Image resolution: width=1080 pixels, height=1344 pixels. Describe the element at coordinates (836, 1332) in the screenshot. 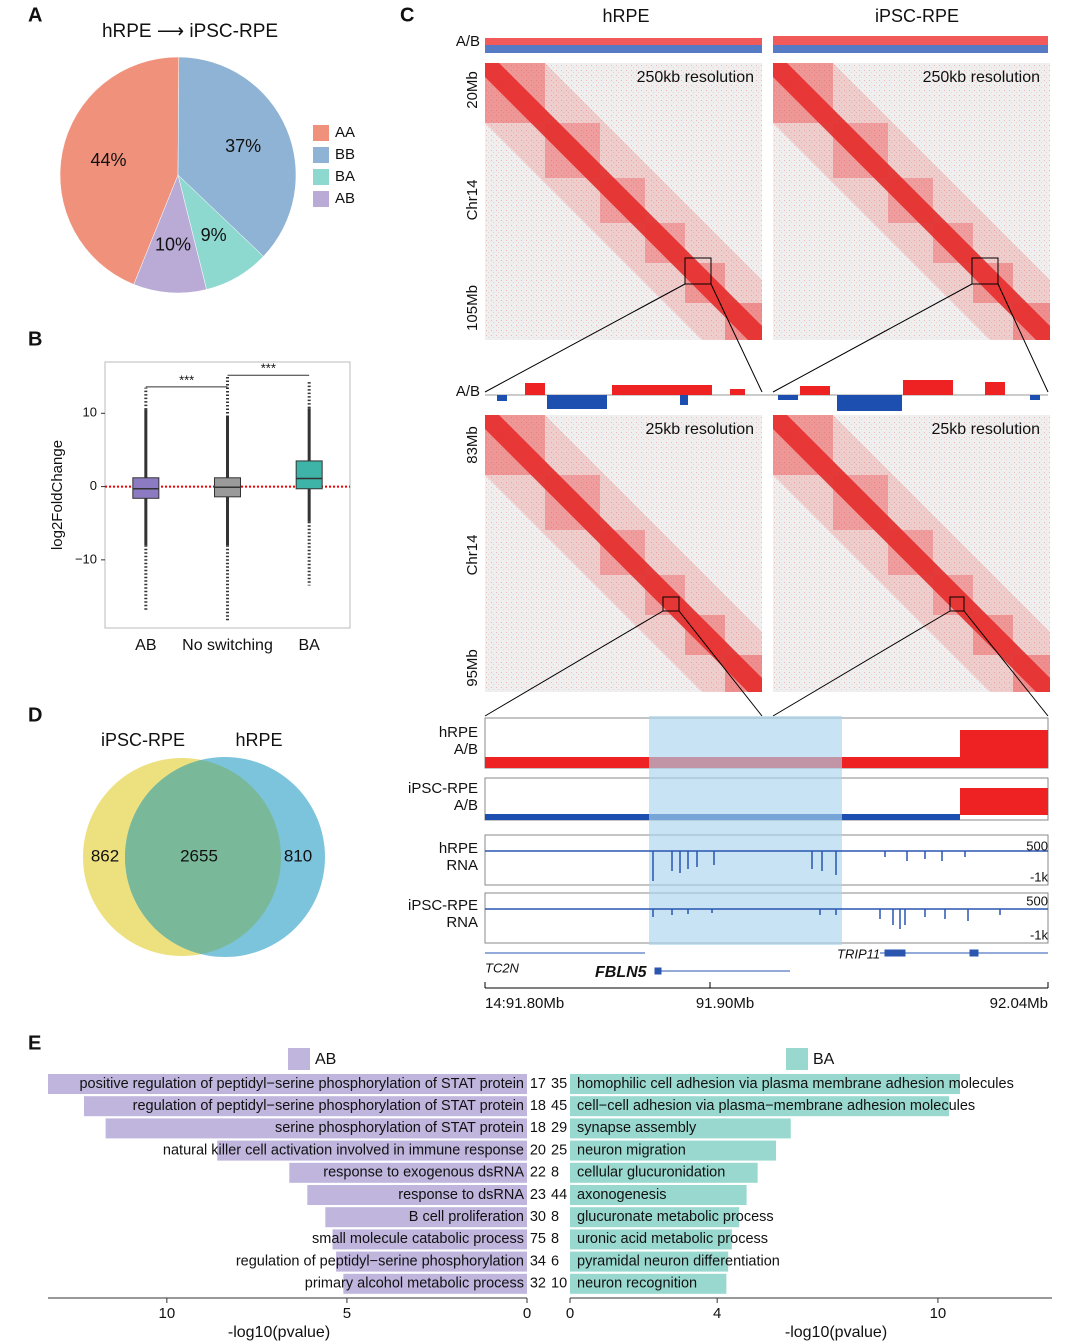

I see `x-axis-label: -log10(pvalue)` at that location.